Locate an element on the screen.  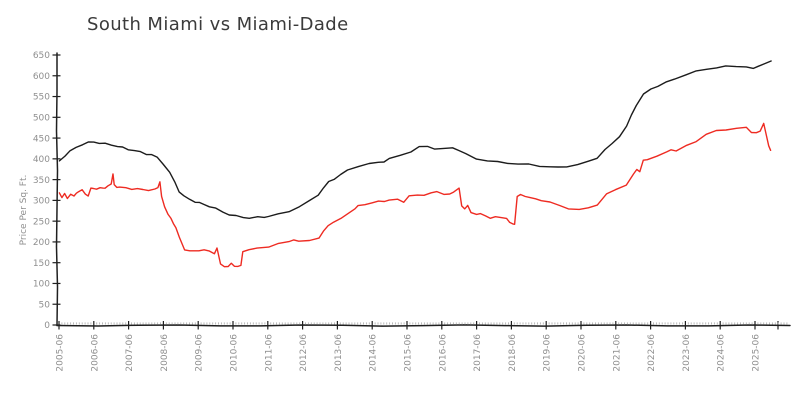
x-tick-label: 2014-06 is located at coordinates (374, 353).